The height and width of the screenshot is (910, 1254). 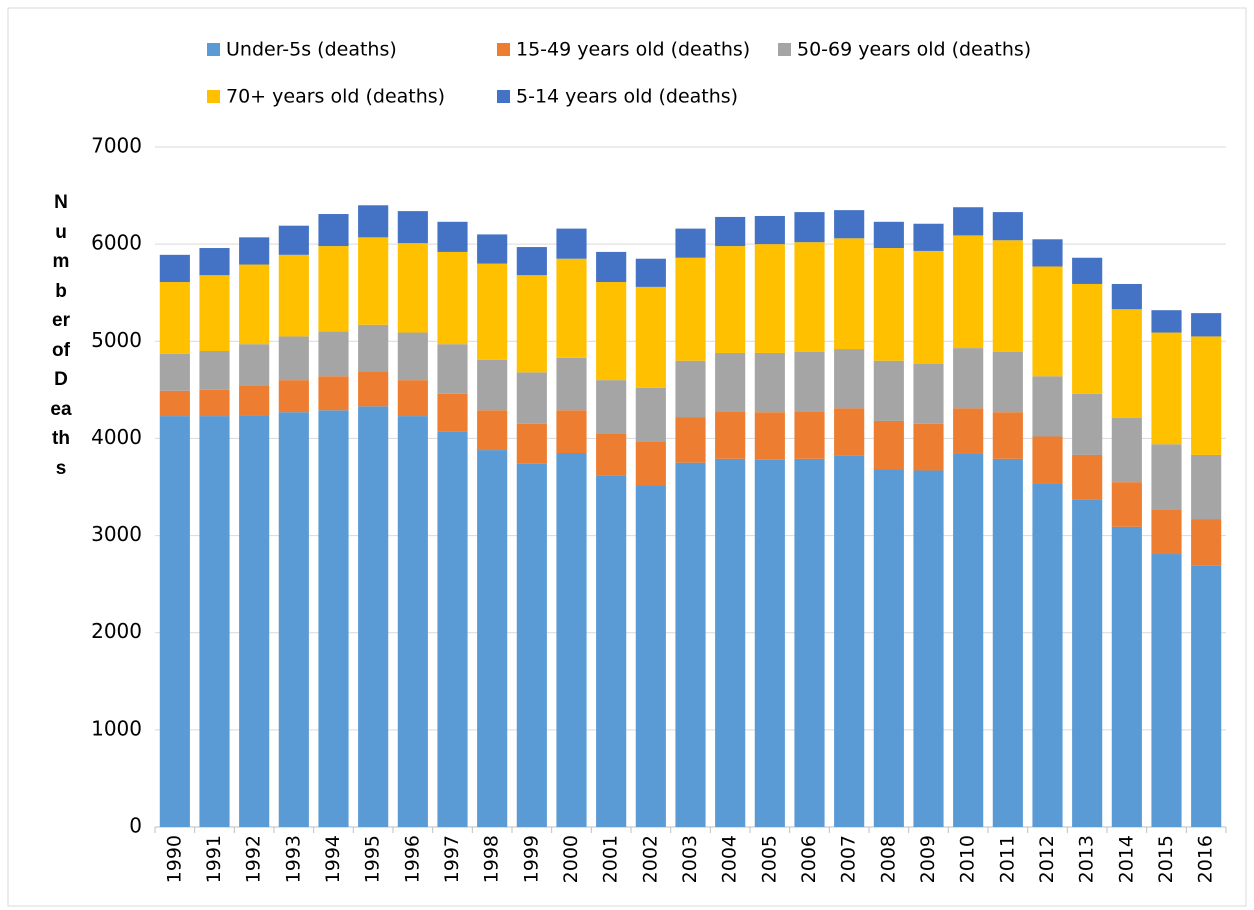 What do you see at coordinates (633, 50) in the screenshot?
I see `legend-label: 15-49 years old (deaths)` at bounding box center [633, 50].